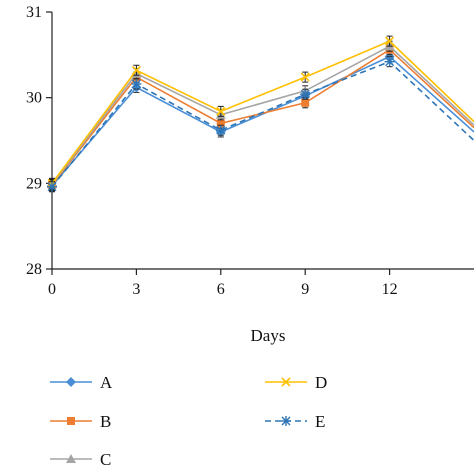 This screenshot has height=474, width=474. What do you see at coordinates (295, 421) in the screenshot?
I see `legend-item-e: E` at bounding box center [295, 421].